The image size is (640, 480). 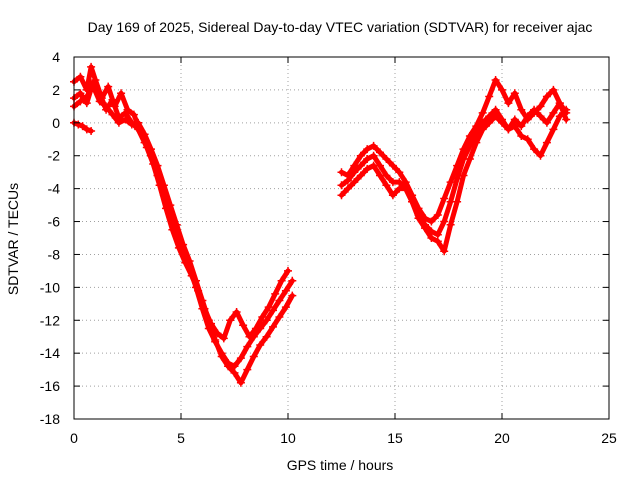 I want to click on x-tick-label: 10, so click(x=288, y=438).